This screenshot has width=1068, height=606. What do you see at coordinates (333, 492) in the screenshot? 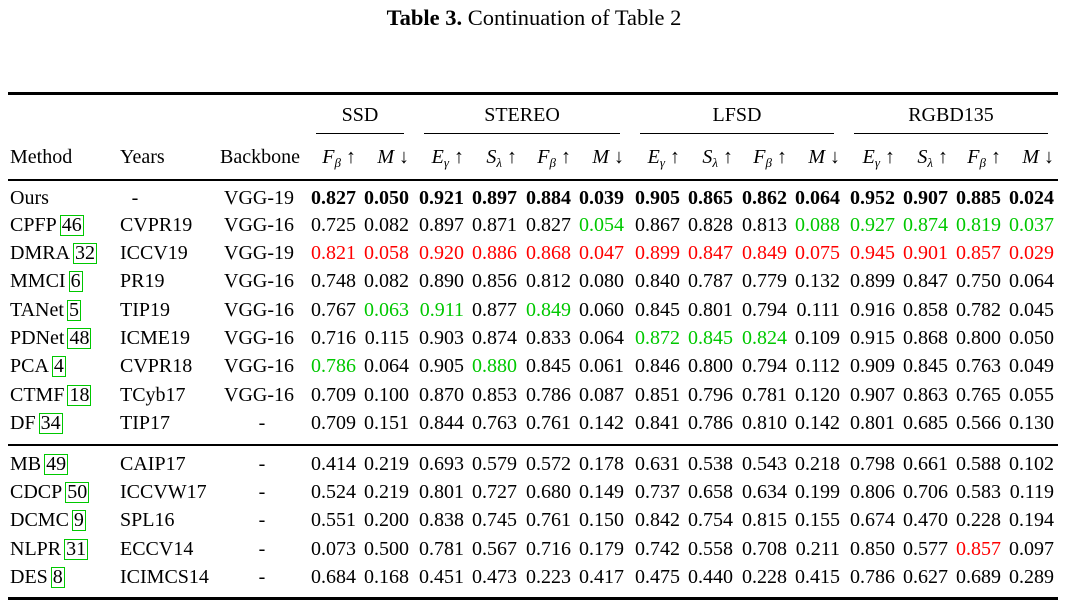
I see `metric-value-cell: 0.524` at bounding box center [333, 492].